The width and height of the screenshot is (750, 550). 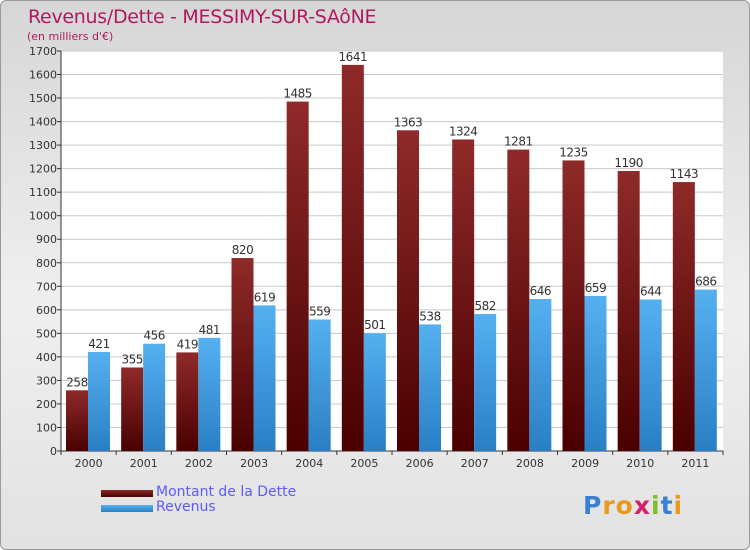 I want to click on y-tick-label: 0, so click(x=53, y=451).